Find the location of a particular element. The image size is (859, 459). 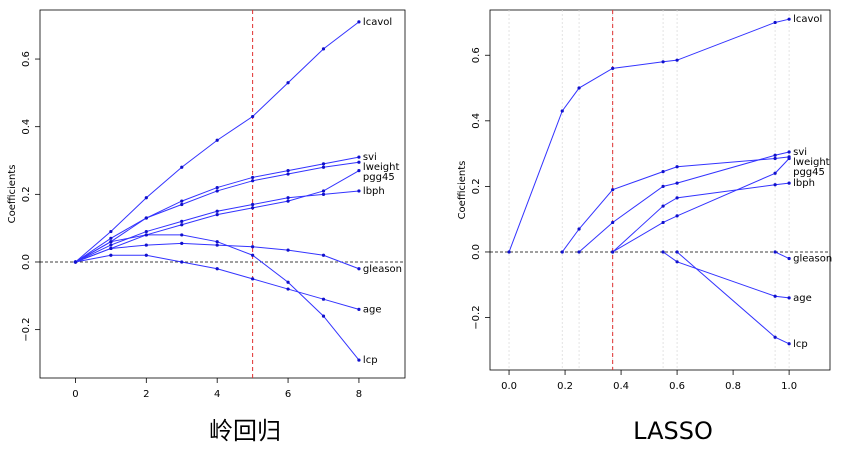

series-label: lweight is located at coordinates (811, 162).